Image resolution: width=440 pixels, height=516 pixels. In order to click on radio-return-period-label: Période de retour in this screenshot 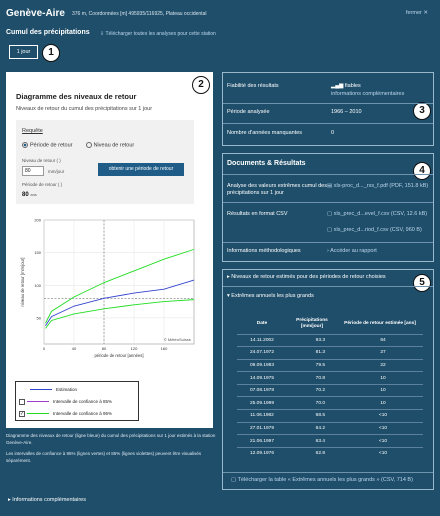, I will do `click(51, 145)`.